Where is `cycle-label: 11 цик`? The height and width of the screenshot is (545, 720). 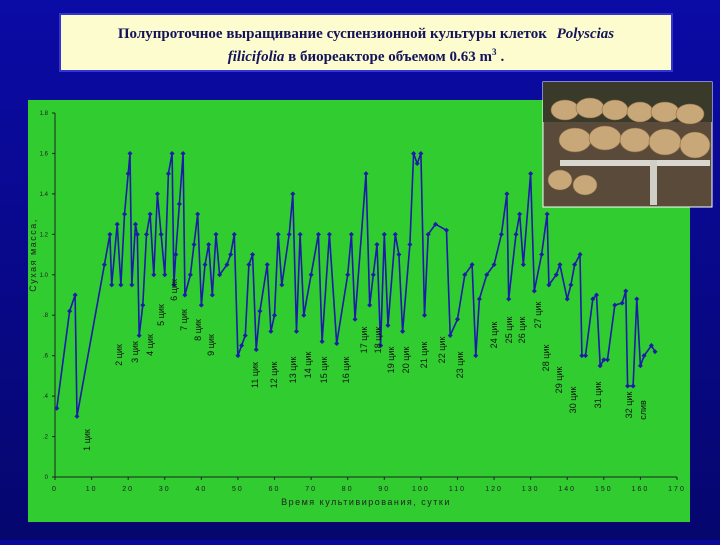 cycle-label: 11 цик is located at coordinates (255, 375).